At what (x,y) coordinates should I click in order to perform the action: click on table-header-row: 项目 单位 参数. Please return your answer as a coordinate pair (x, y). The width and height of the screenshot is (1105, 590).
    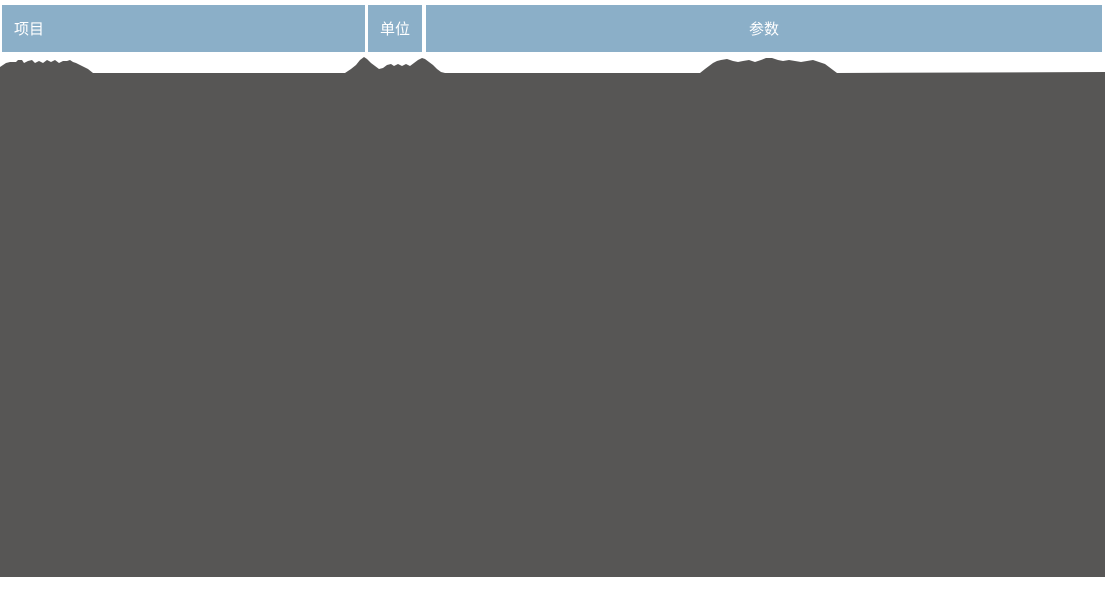
    Looking at the image, I should click on (552, 28).